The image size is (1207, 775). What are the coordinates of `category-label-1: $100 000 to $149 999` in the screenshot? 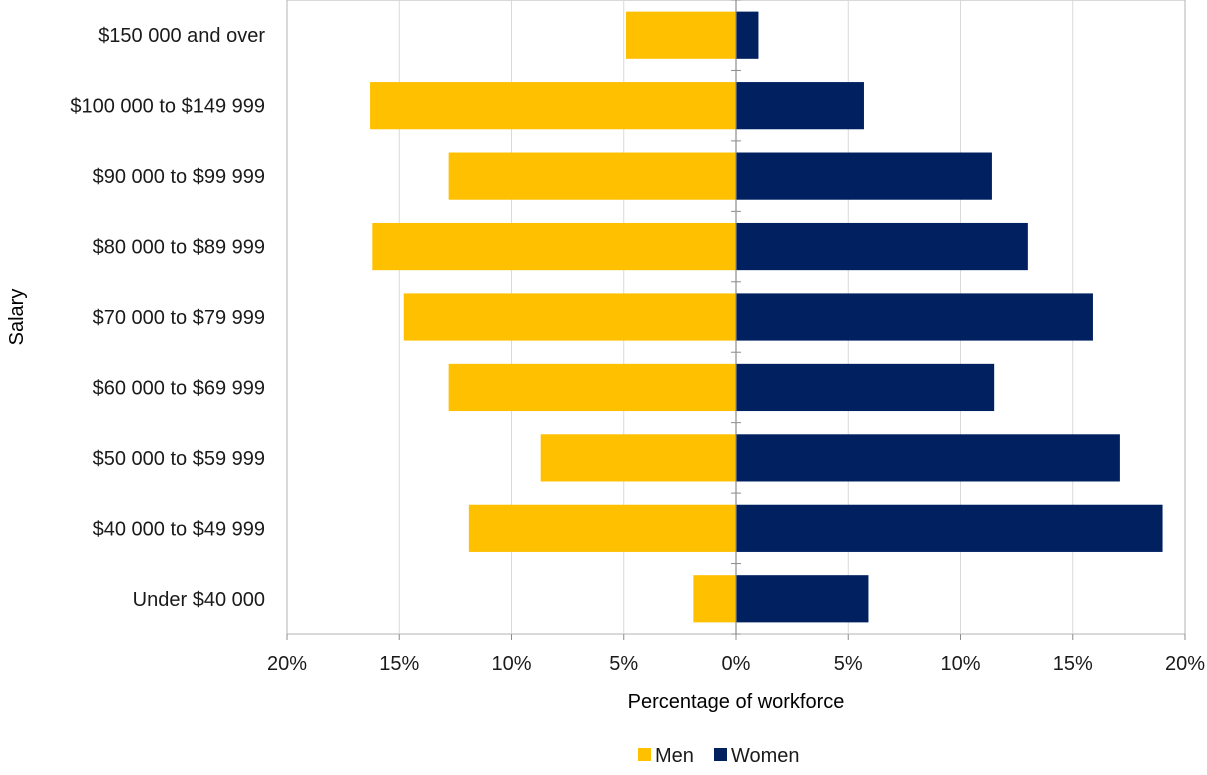 It's located at (167, 107).